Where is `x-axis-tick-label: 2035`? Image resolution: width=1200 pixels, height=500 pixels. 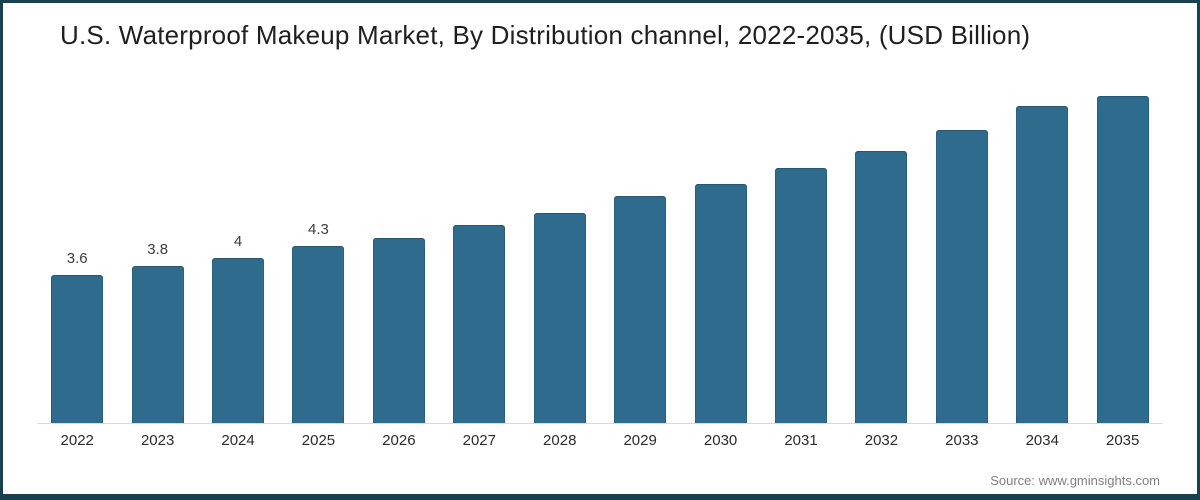 x-axis-tick-label: 2035 is located at coordinates (1123, 440).